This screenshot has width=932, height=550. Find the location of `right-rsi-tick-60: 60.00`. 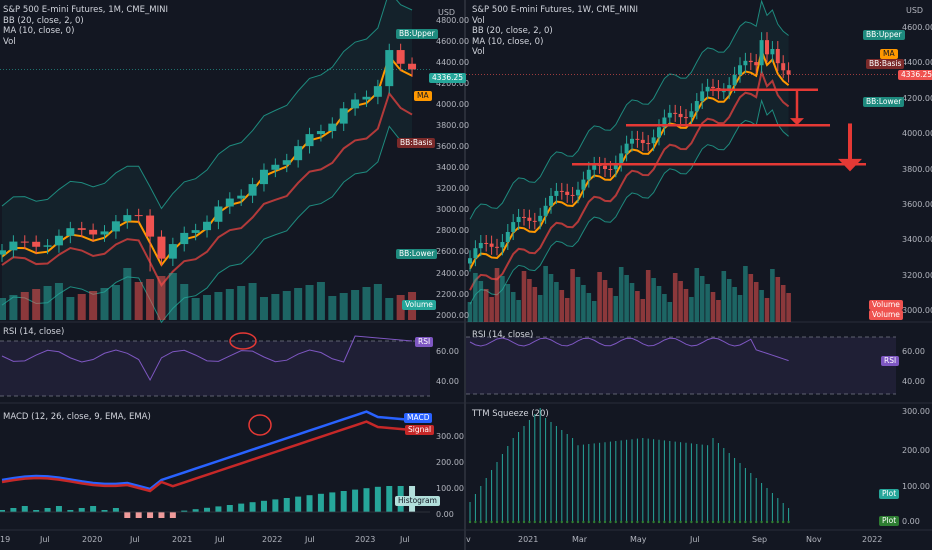

right-rsi-tick-60: 60.00 is located at coordinates (913, 351).